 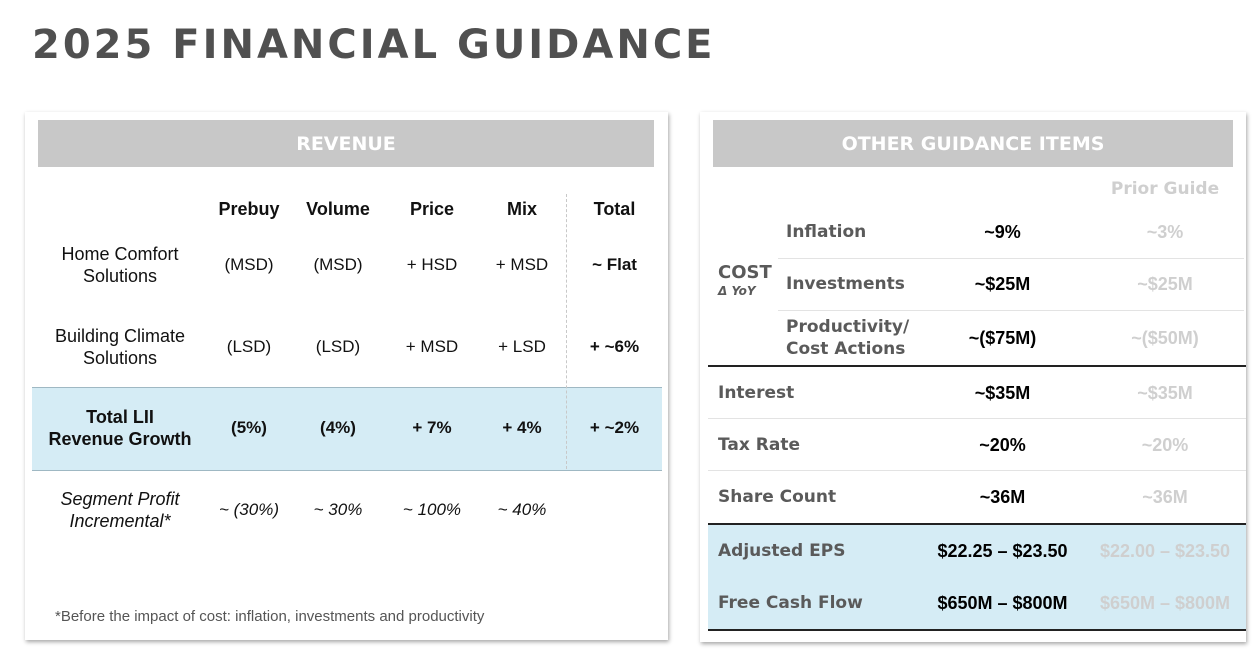 What do you see at coordinates (847, 338) in the screenshot?
I see `guidance-label-productivity: Productivity/ Cost Actions` at bounding box center [847, 338].